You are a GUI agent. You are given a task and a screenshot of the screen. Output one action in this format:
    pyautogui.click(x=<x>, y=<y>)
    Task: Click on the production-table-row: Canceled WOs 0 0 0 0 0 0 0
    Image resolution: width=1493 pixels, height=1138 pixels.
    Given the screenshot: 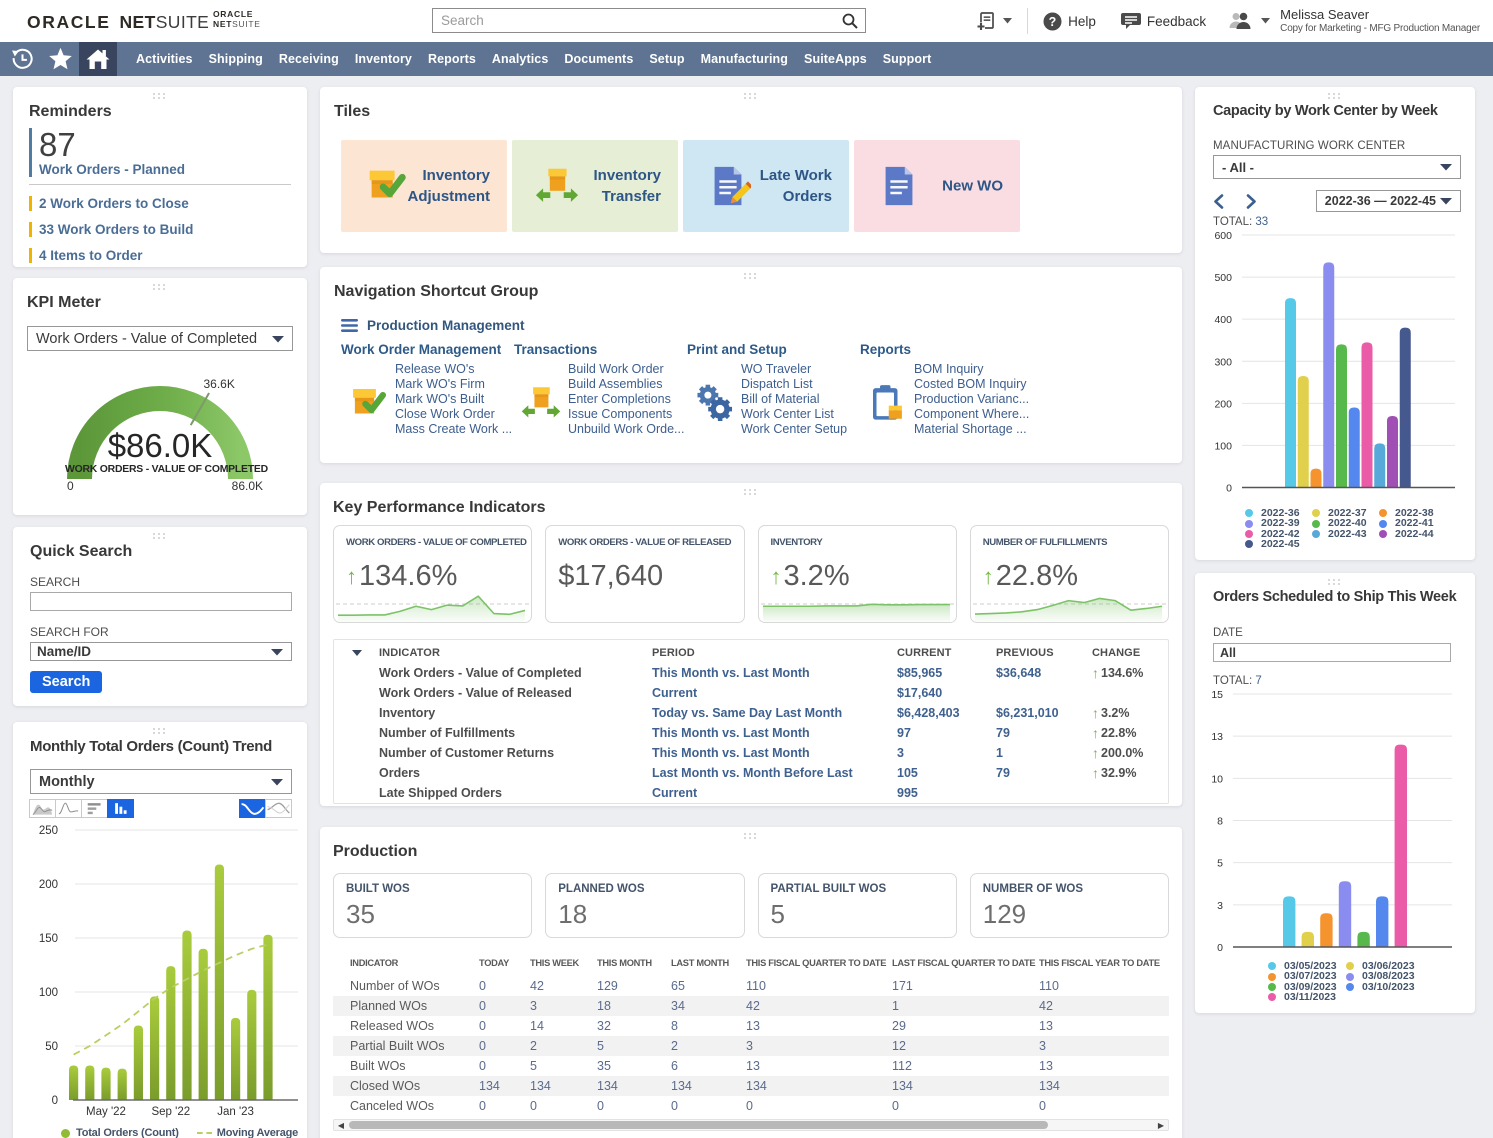 What is the action you would take?
    pyautogui.click(x=698, y=1106)
    